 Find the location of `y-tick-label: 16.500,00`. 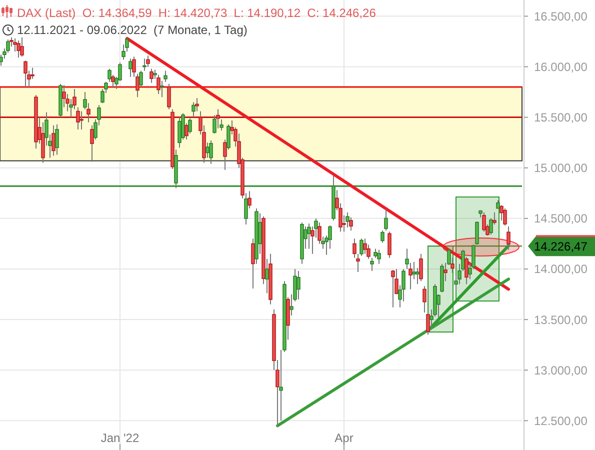

y-tick-label: 16.500,00 is located at coordinates (561, 16).